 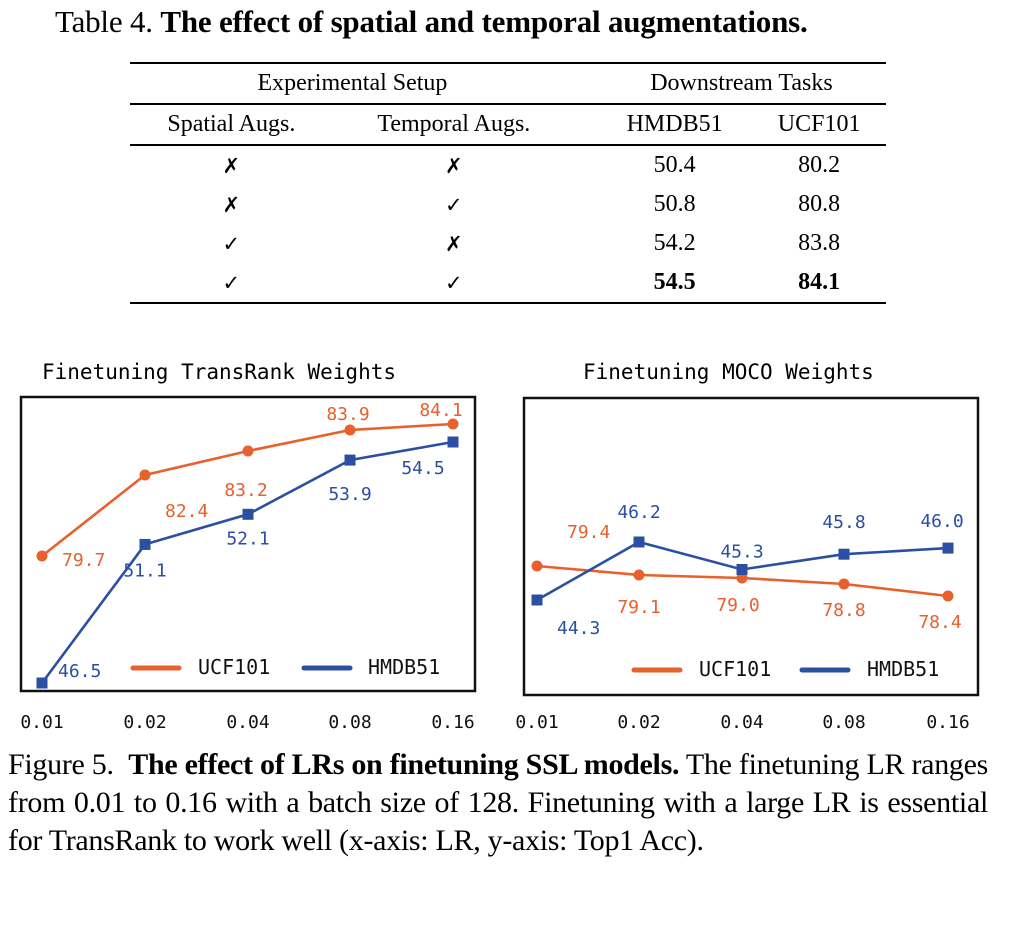 What do you see at coordinates (674, 283) in the screenshot?
I see `cell-hmdb51: 54.5` at bounding box center [674, 283].